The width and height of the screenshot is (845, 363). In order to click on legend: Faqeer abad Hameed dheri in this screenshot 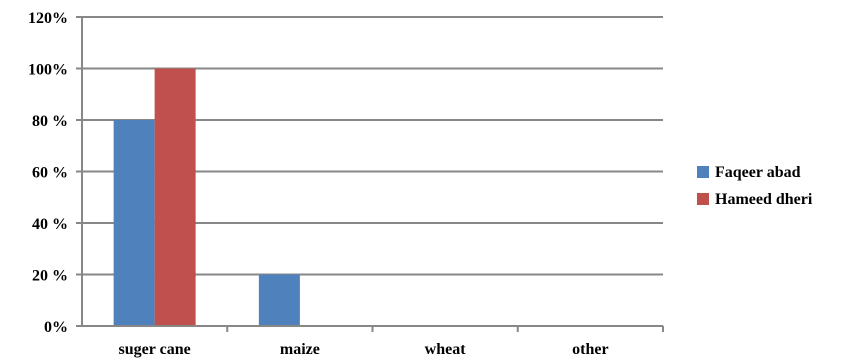, I will do `click(755, 186)`.